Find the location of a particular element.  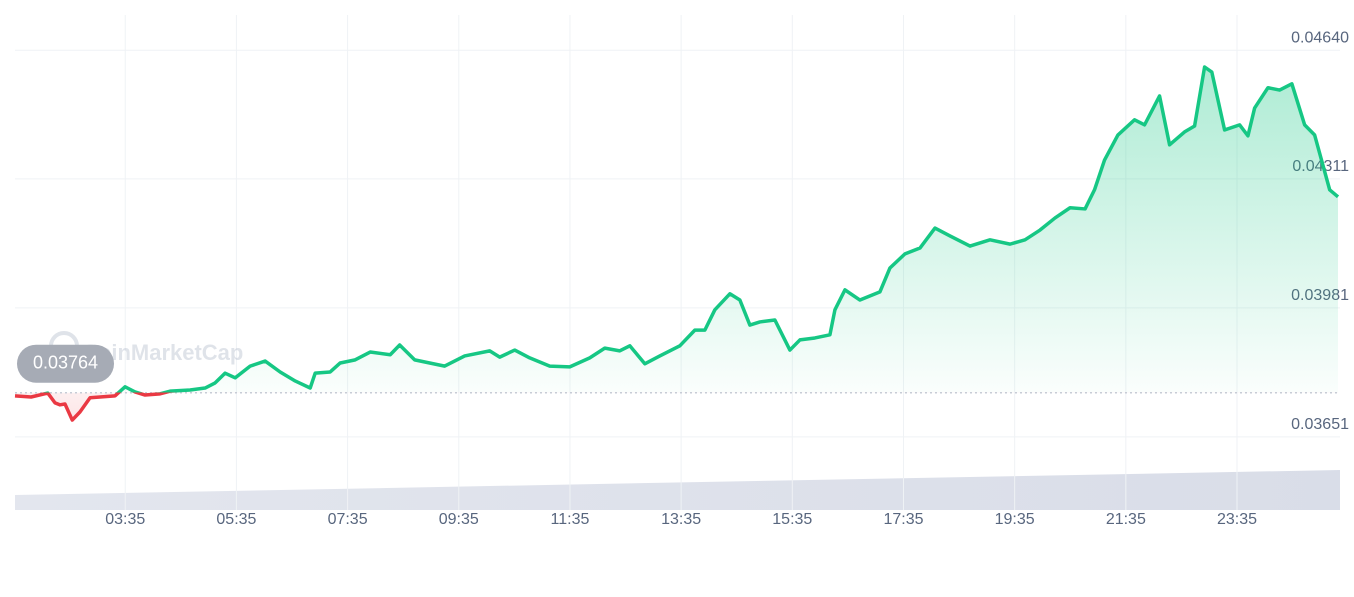

x-tick-label: 17:35 is located at coordinates (903, 519).